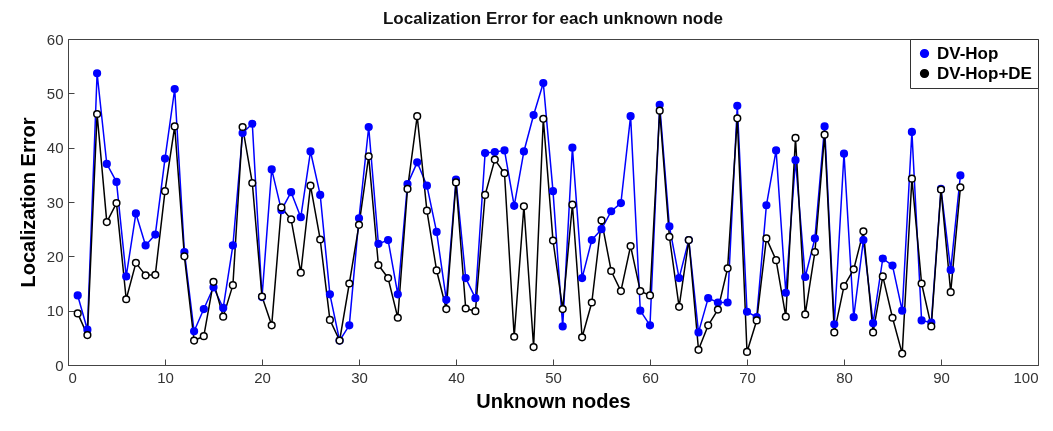 This screenshot has height=431, width=1053. Describe the element at coordinates (55, 148) in the screenshot. I see `y-tick-label: 40` at that location.